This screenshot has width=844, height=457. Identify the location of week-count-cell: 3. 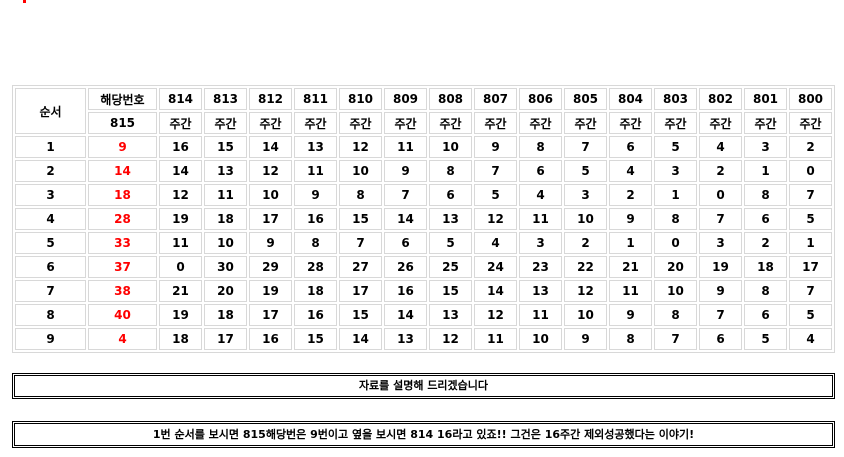
(720, 243).